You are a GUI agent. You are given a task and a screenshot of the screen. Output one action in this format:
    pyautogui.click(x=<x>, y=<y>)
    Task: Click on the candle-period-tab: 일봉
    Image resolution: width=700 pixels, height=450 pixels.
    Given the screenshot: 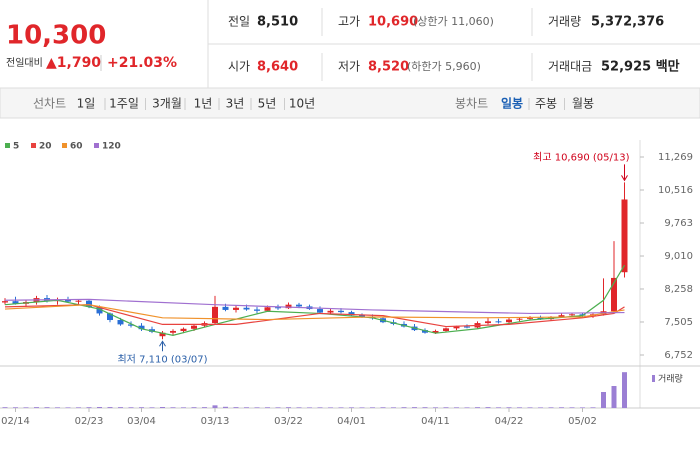 What is the action you would take?
    pyautogui.click(x=512, y=104)
    